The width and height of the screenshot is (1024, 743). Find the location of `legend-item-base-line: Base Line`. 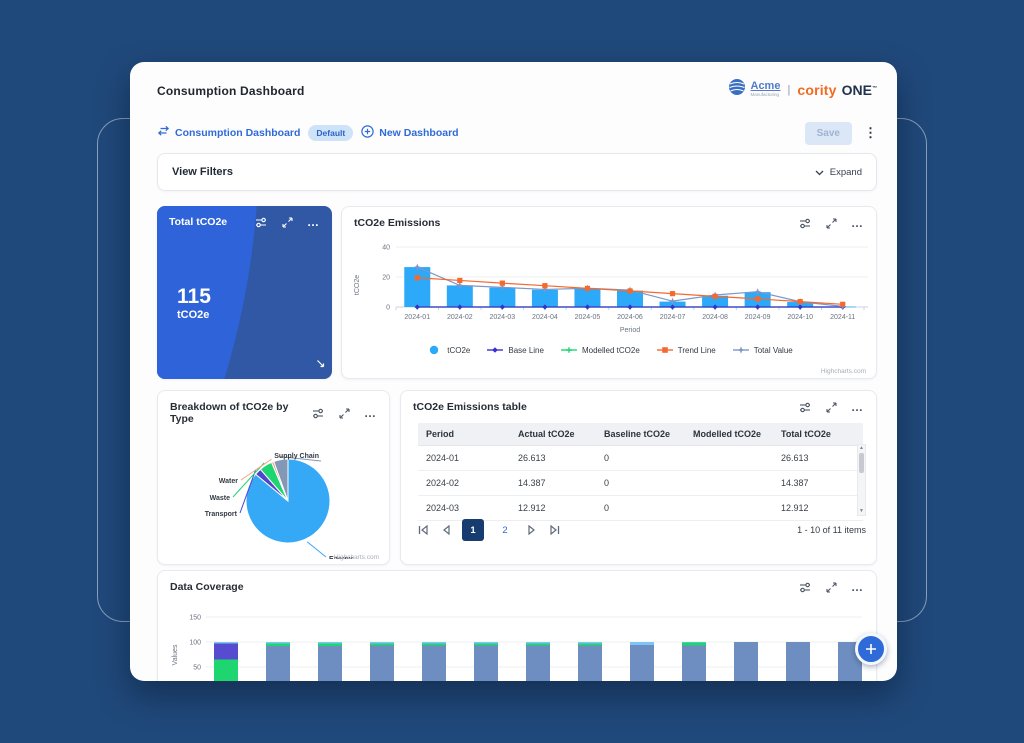

legend-item-base-line: Base Line is located at coordinates (515, 350).